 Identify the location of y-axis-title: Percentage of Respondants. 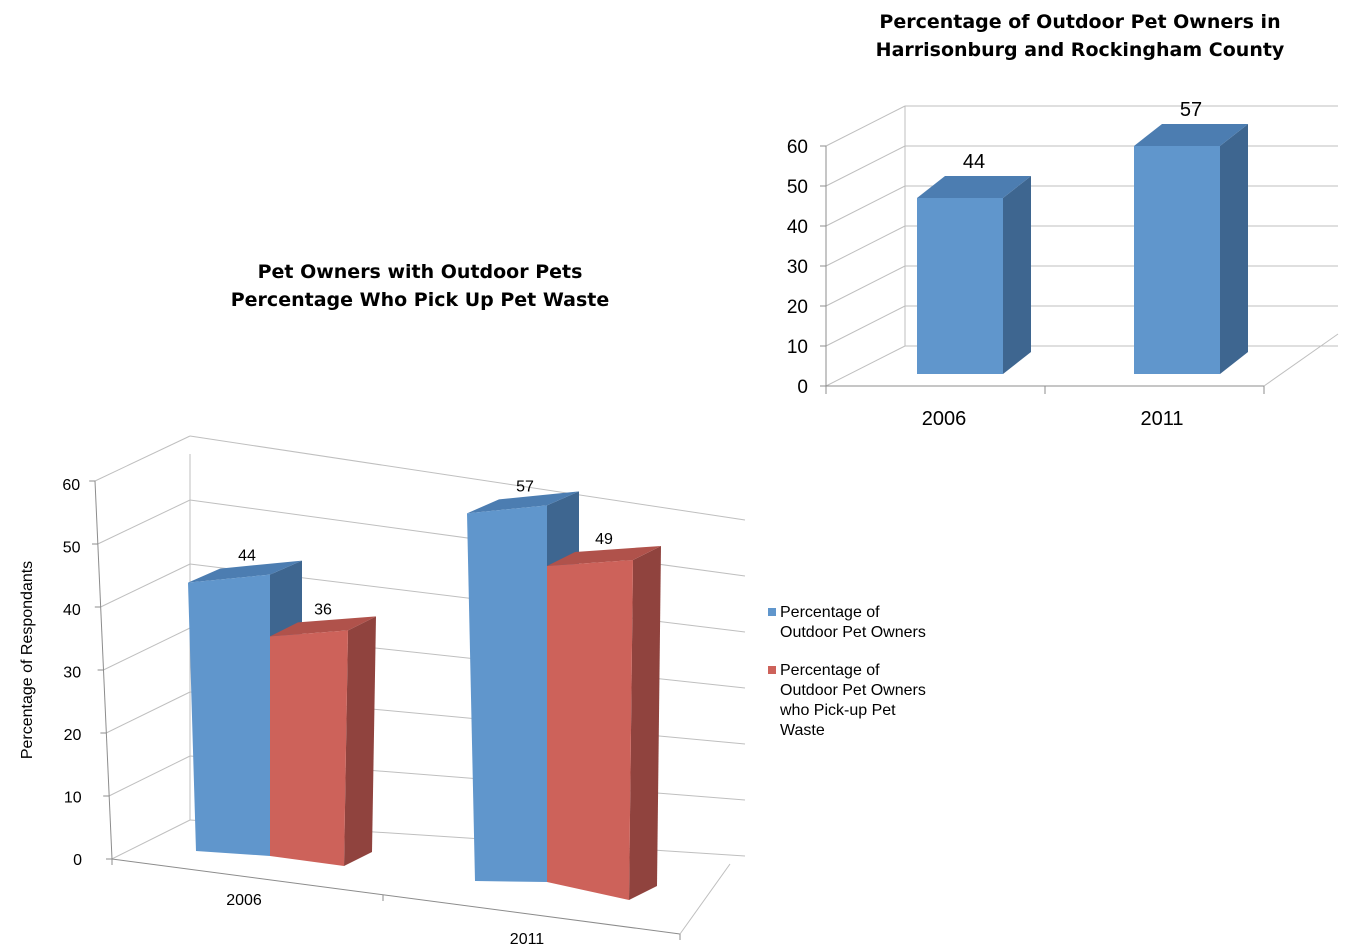
(27, 660).